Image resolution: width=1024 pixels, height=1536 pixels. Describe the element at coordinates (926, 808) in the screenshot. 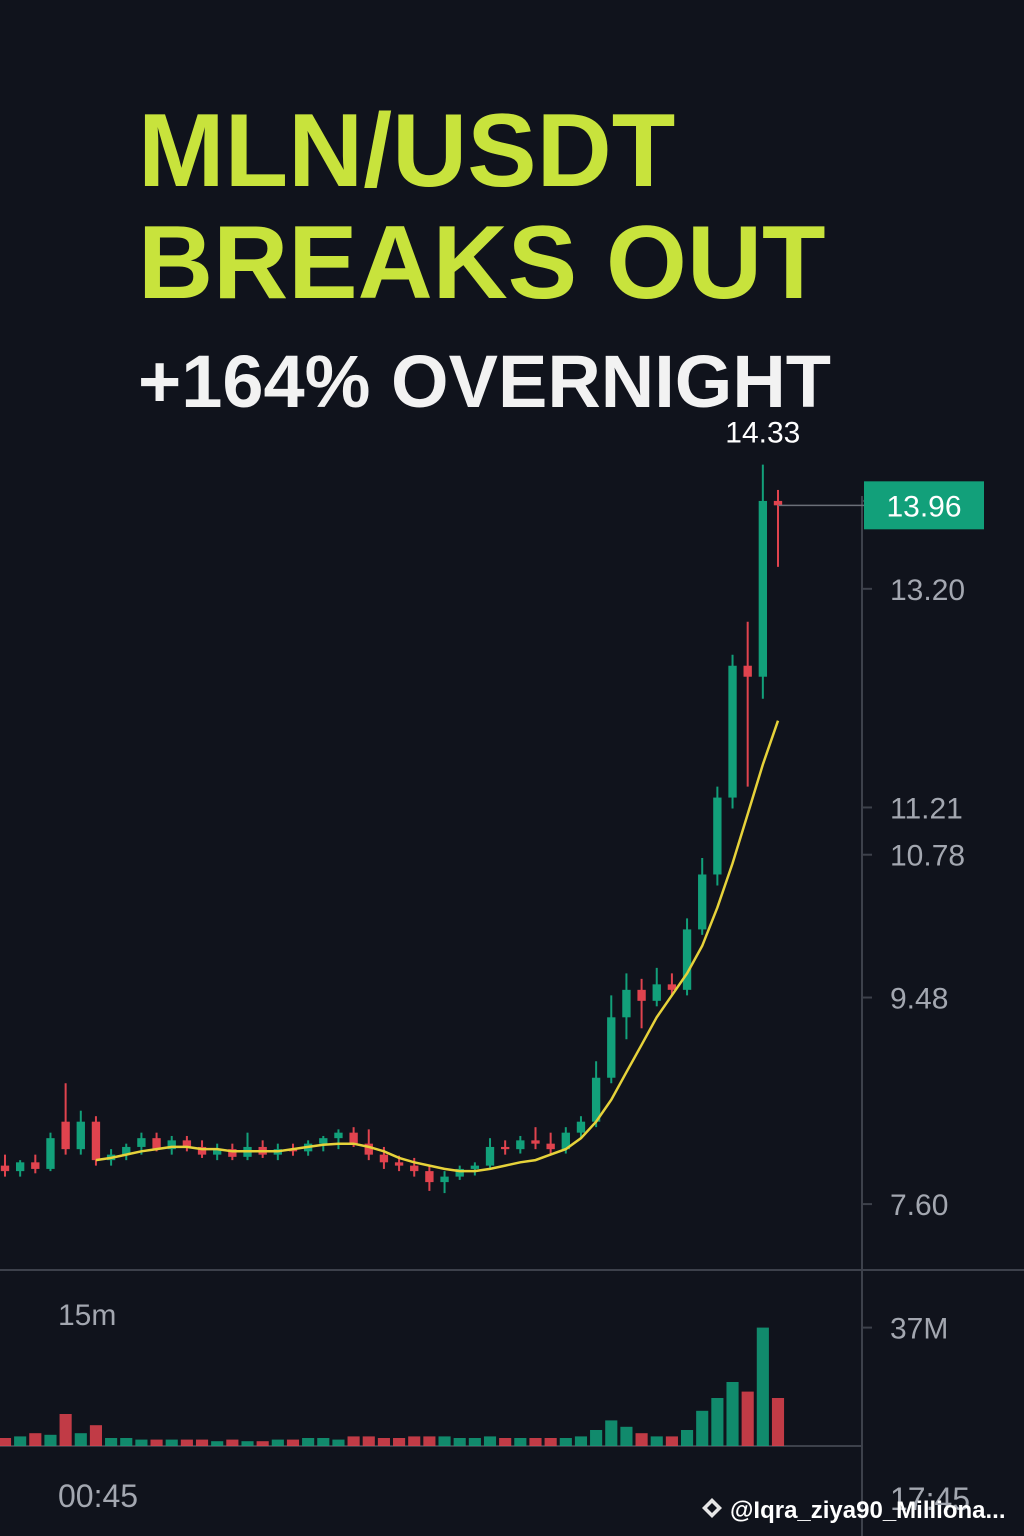

I see `y-tick-label: 11.21` at that location.